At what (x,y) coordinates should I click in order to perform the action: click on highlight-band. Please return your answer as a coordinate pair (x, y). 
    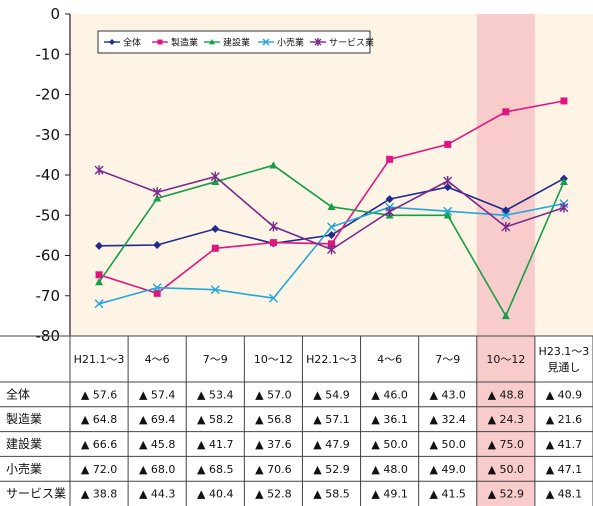
    Looking at the image, I should click on (505, 260).